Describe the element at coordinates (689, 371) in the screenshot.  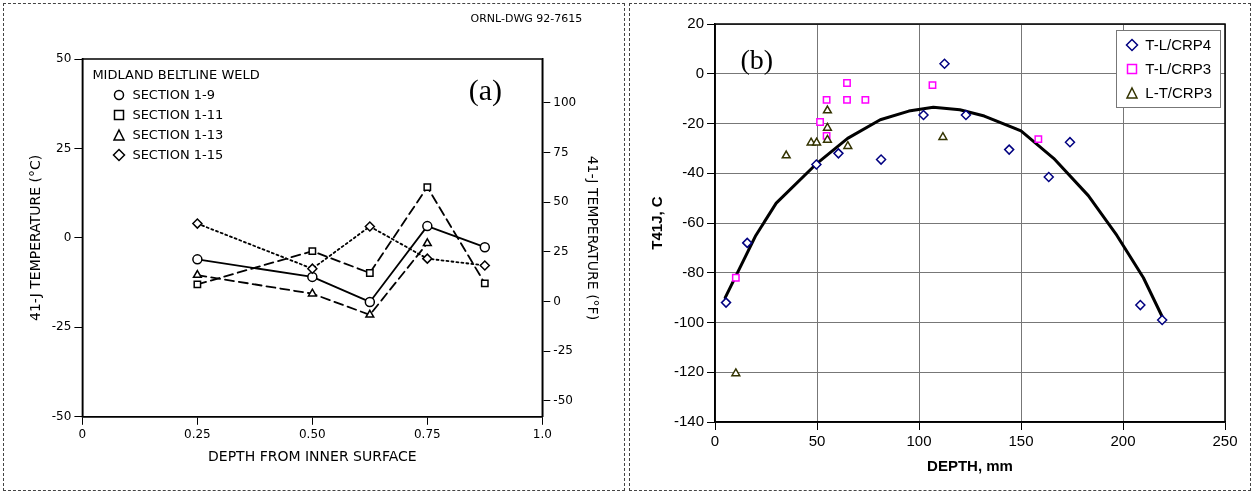
I see `y-tick-label: -120` at that location.